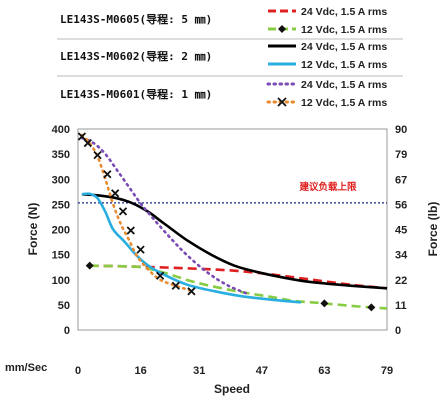  I want to click on x-unit-label: mm/Sec, so click(26, 368).